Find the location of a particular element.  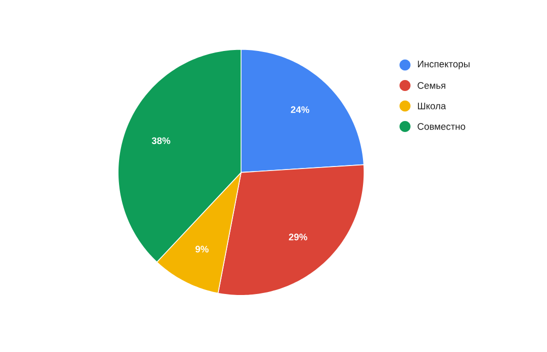

data-label: 38% is located at coordinates (161, 140).